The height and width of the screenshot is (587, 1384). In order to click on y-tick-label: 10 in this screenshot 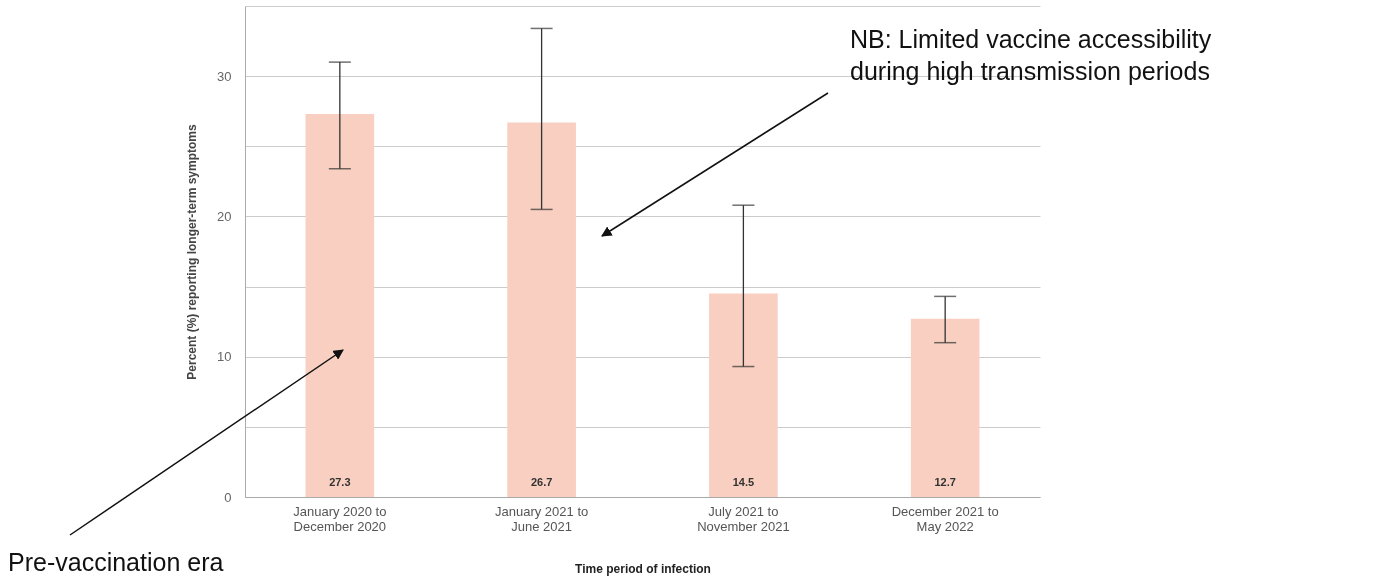, I will do `click(224, 357)`.